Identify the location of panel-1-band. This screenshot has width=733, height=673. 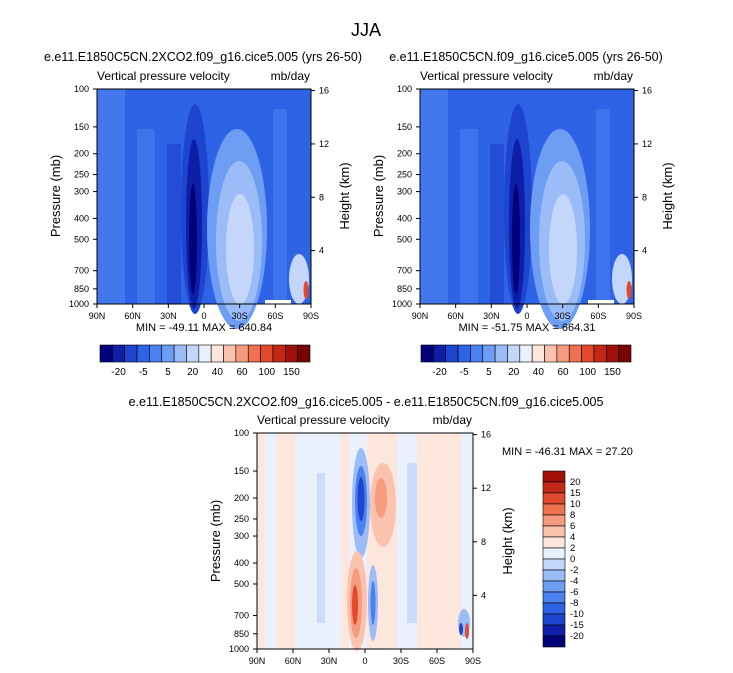
(280, 206).